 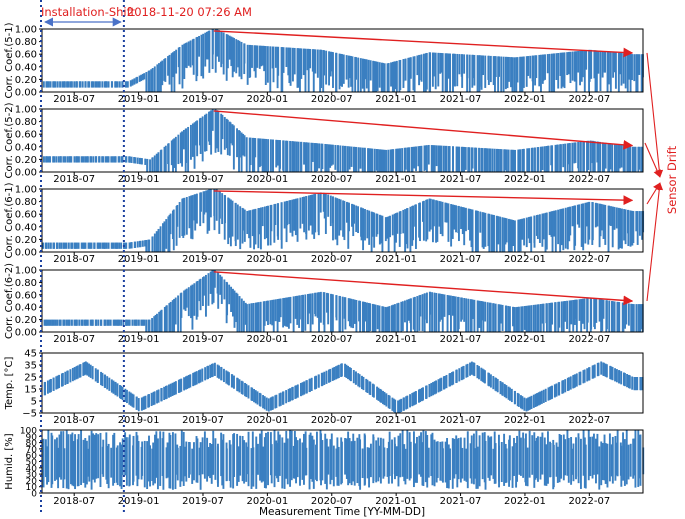 What do you see at coordinates (203, 339) in the screenshot?
I see `x-tick-label: 2019-07` at bounding box center [203, 339].